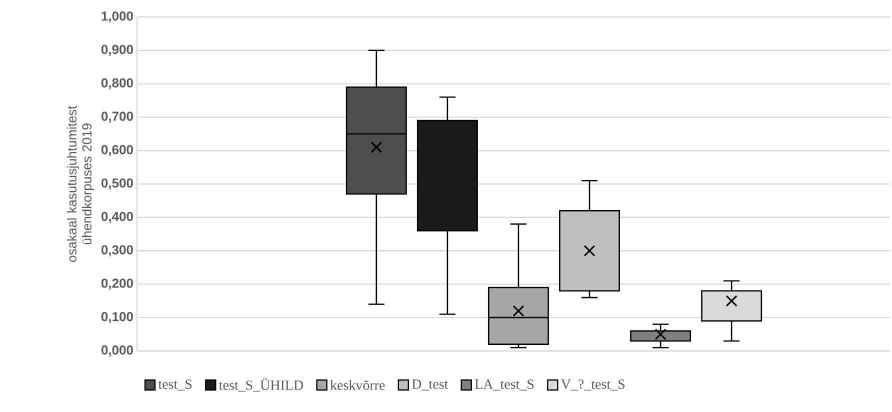 Image resolution: width=892 pixels, height=412 pixels. What do you see at coordinates (117, 117) in the screenshot?
I see `y-tick-label: 0,700` at bounding box center [117, 117].